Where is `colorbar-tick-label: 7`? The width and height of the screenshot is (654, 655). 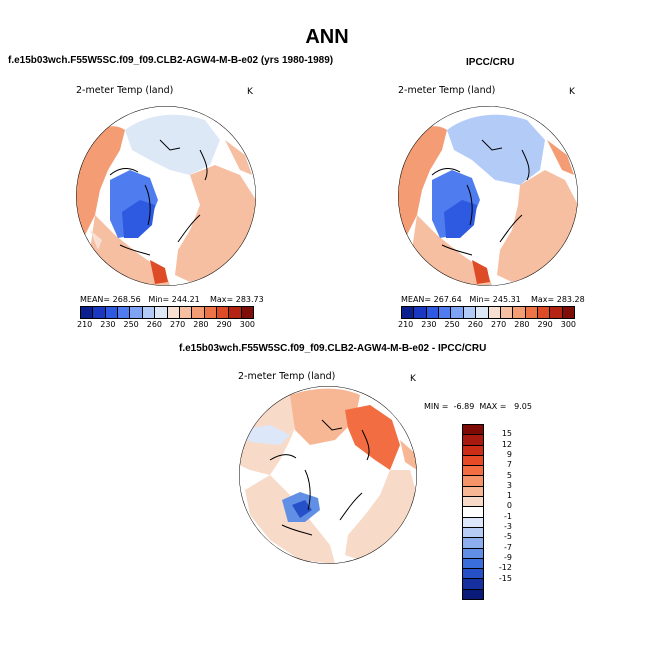
colorbar-tick-label: 7 is located at coordinates (509, 465).